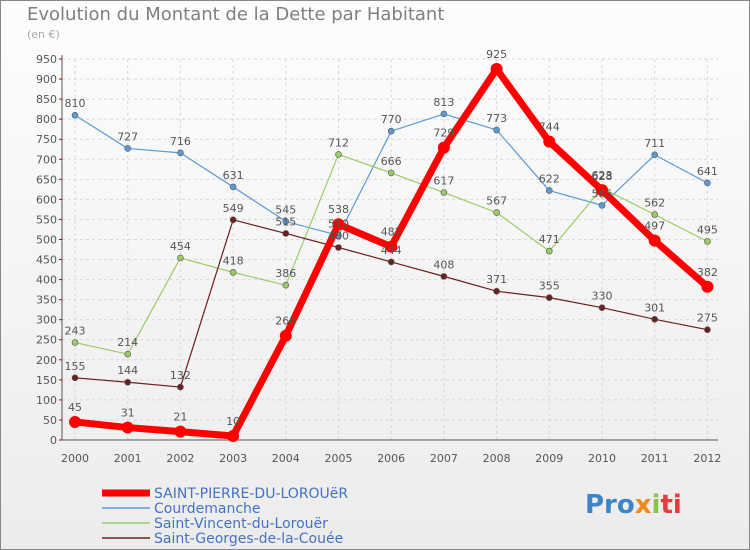 The width and height of the screenshot is (750, 550). Describe the element at coordinates (46, 99) in the screenshot. I see `y-tick-label: 850` at that location.